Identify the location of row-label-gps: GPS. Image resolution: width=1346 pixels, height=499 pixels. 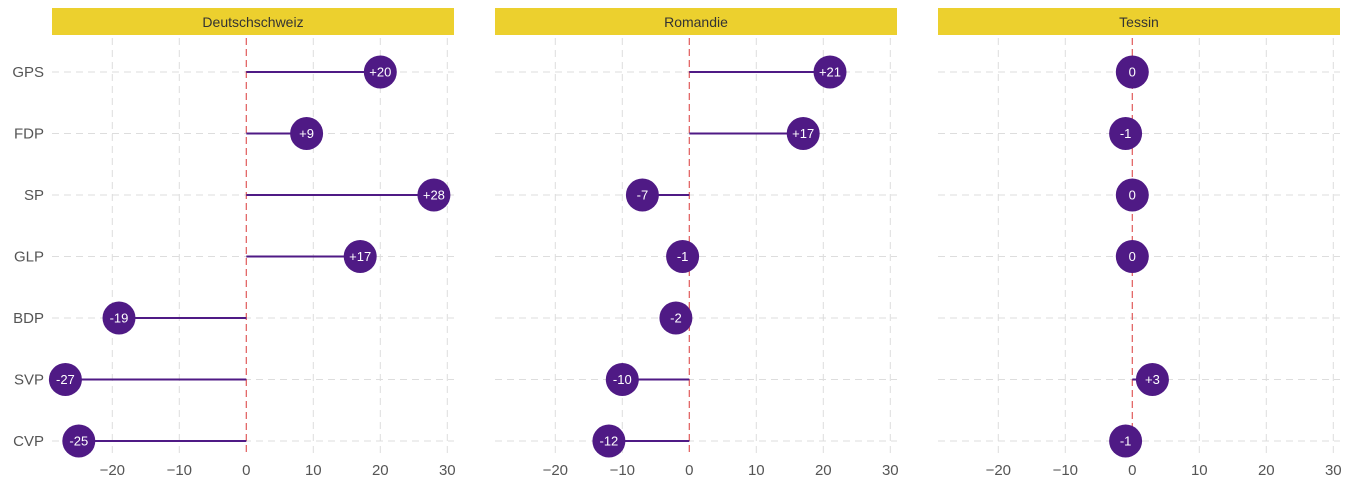
(28, 72).